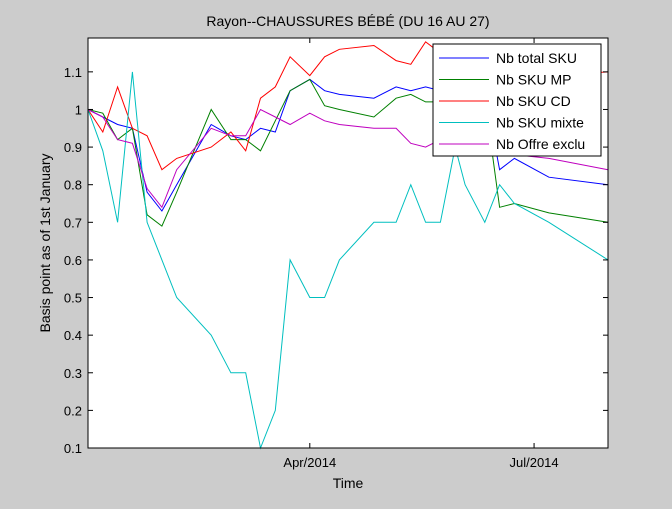  Describe the element at coordinates (540, 144) in the screenshot. I see `legend-label: Nb Offre exclu` at that location.